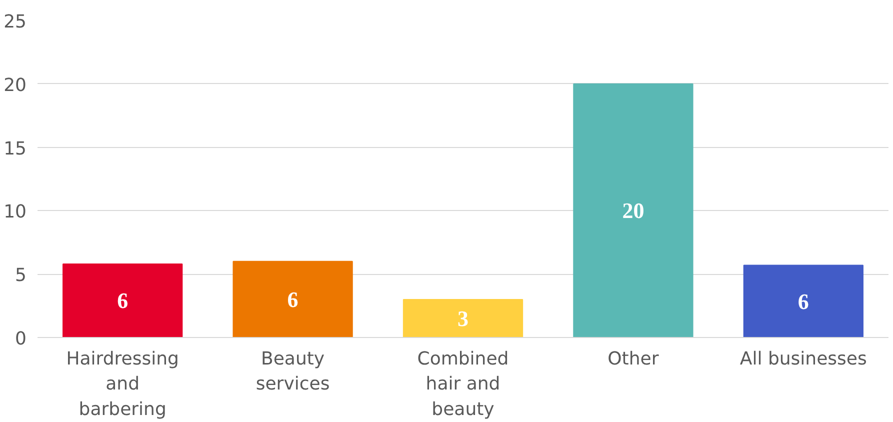  Describe the element at coordinates (293, 371) in the screenshot. I see `x-tick-label: Beauty services` at that location.